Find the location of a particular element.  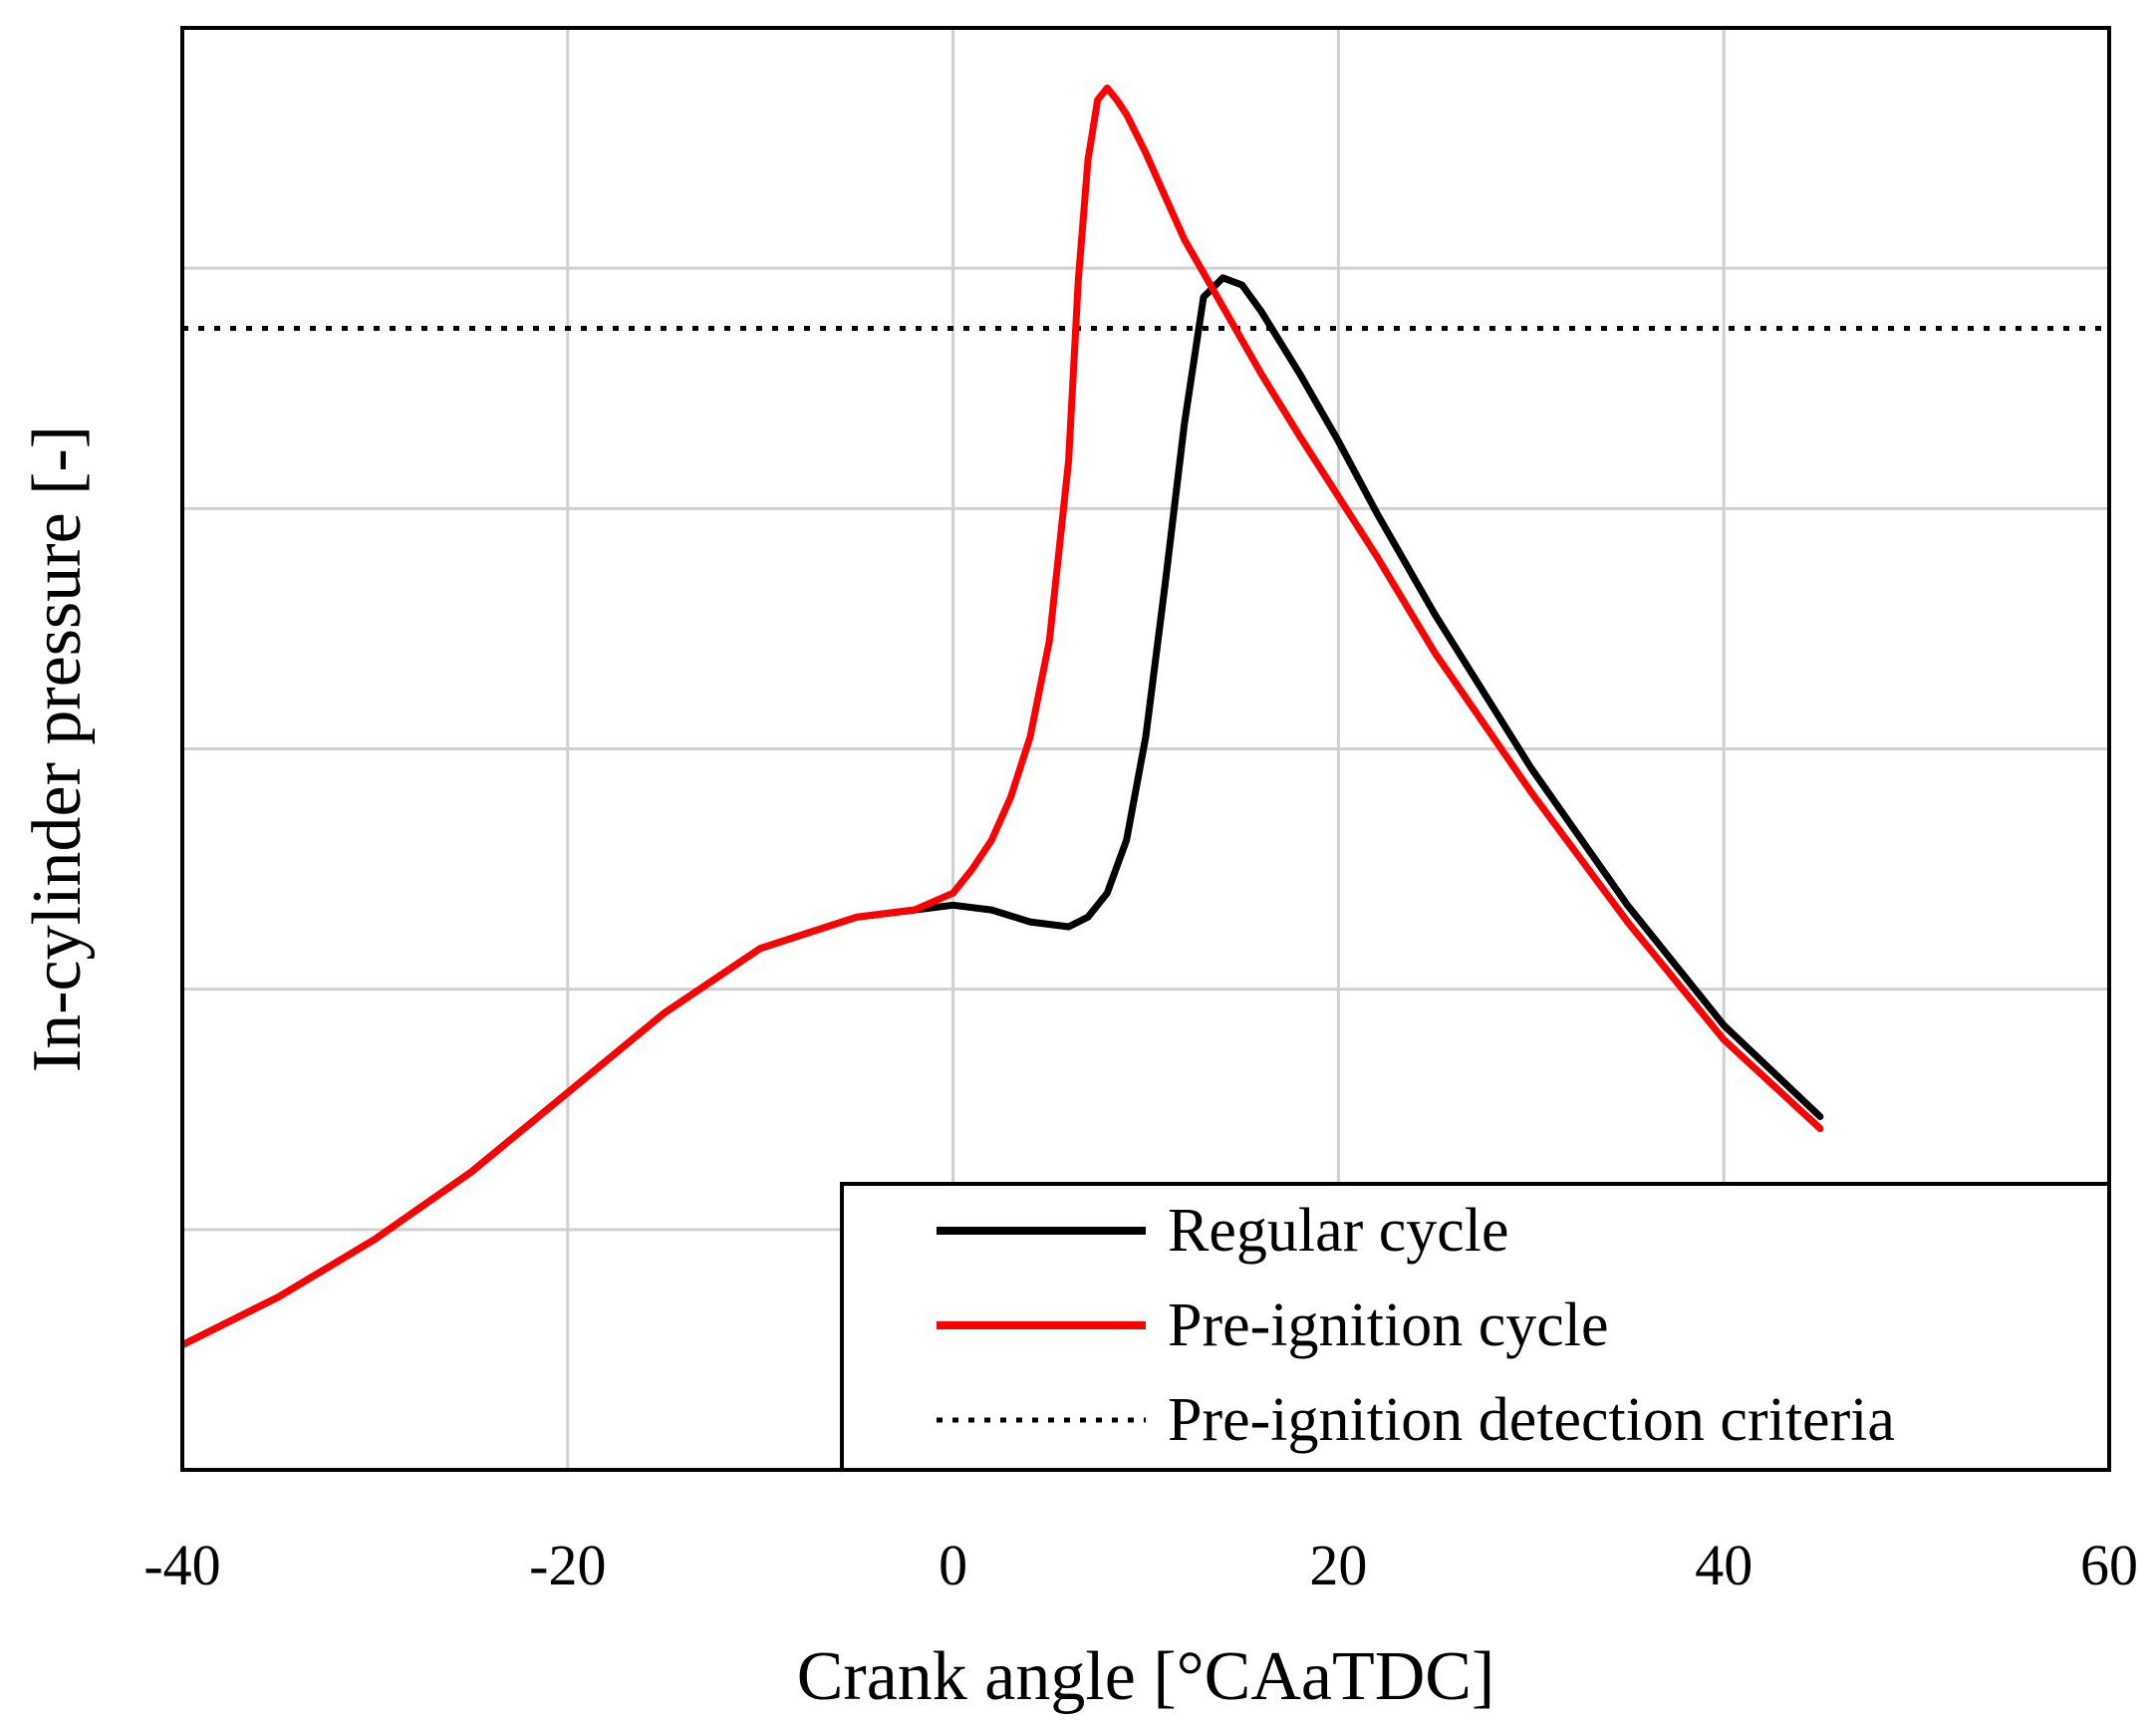

legend-label-pre-ignition-cycle: Pre-ignition cycle is located at coordinates (1388, 1325).